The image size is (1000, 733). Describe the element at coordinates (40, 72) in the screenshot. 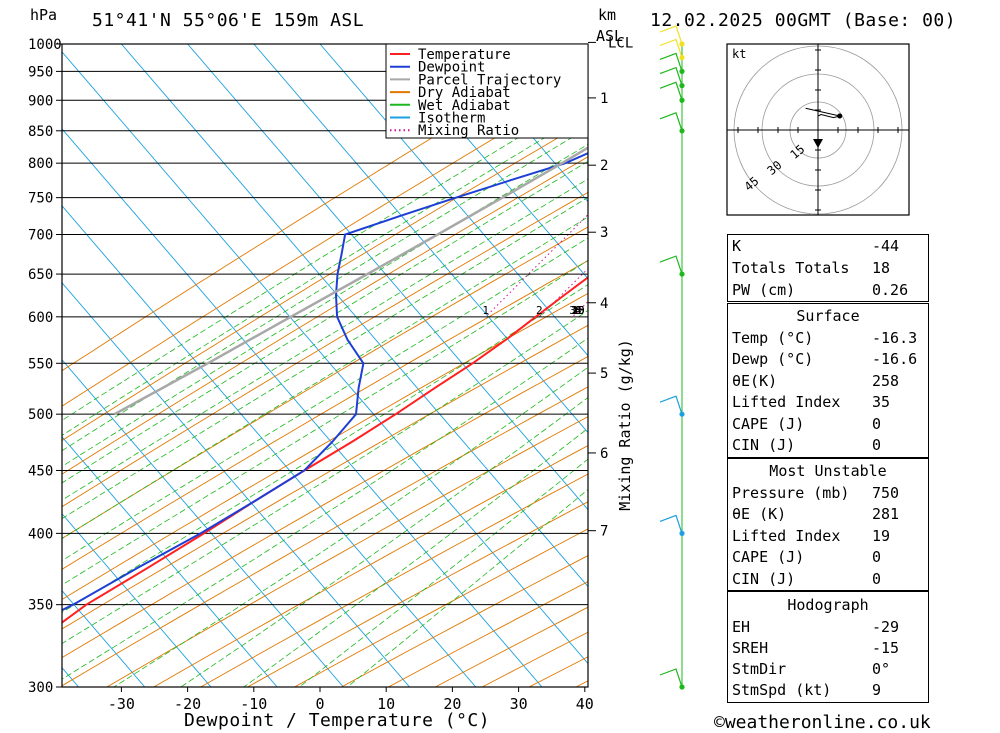

I see `pressure-tick-label: 950` at that location.